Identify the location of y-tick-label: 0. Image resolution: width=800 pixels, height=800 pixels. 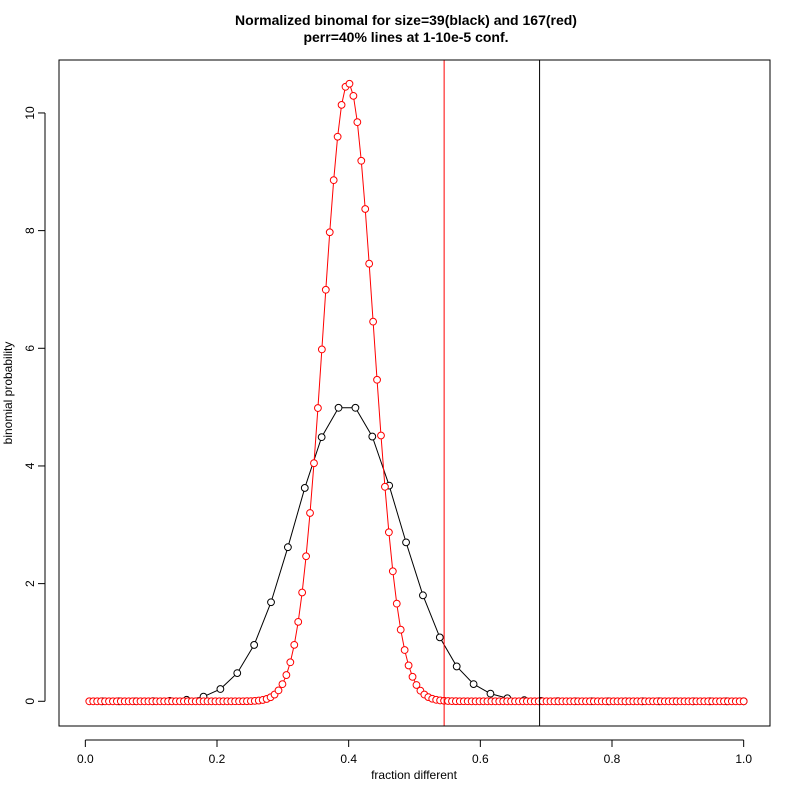
(30, 701).